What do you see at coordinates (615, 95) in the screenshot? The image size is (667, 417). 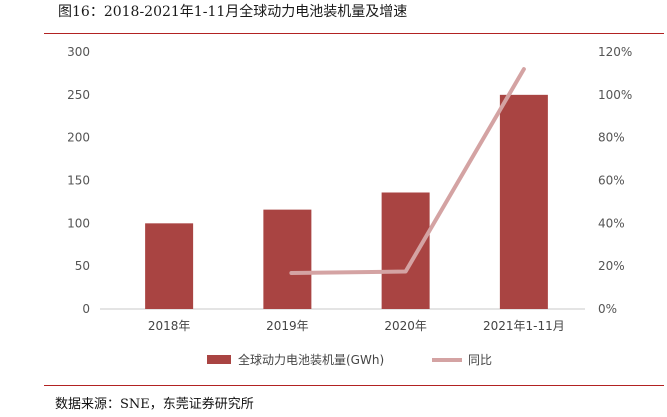 I see `y-right-tick-label: 100%` at bounding box center [615, 95].